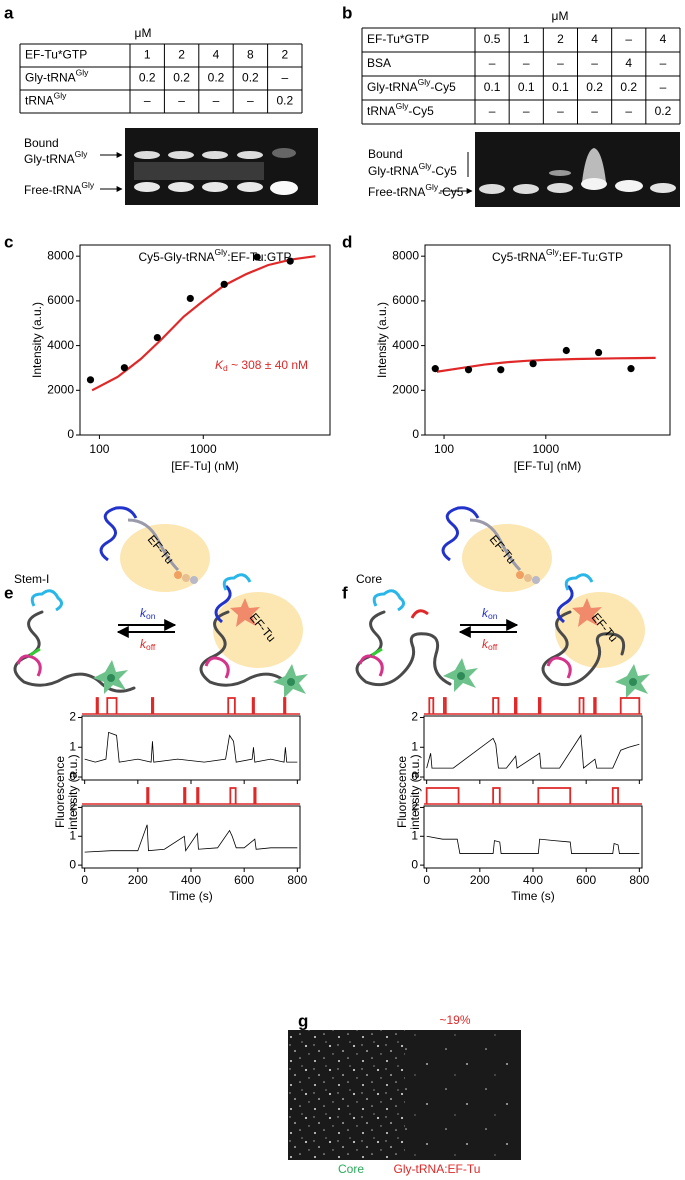 Image resolution: width=685 pixels, height=1180 pixels. What do you see at coordinates (492, 39) in the screenshot?
I see `table-cell: 0.5` at bounding box center [492, 39].